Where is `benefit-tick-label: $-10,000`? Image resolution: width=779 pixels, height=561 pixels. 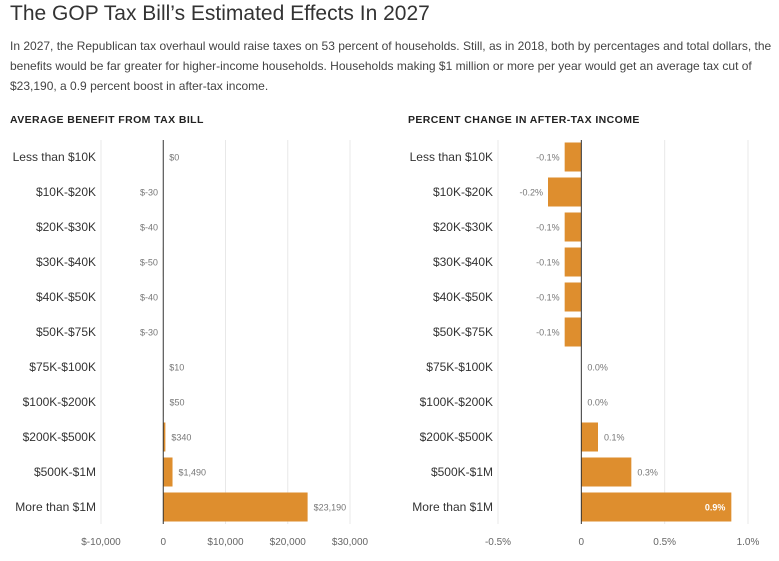
benefit-tick-label: $-10,000 is located at coordinates (101, 542).